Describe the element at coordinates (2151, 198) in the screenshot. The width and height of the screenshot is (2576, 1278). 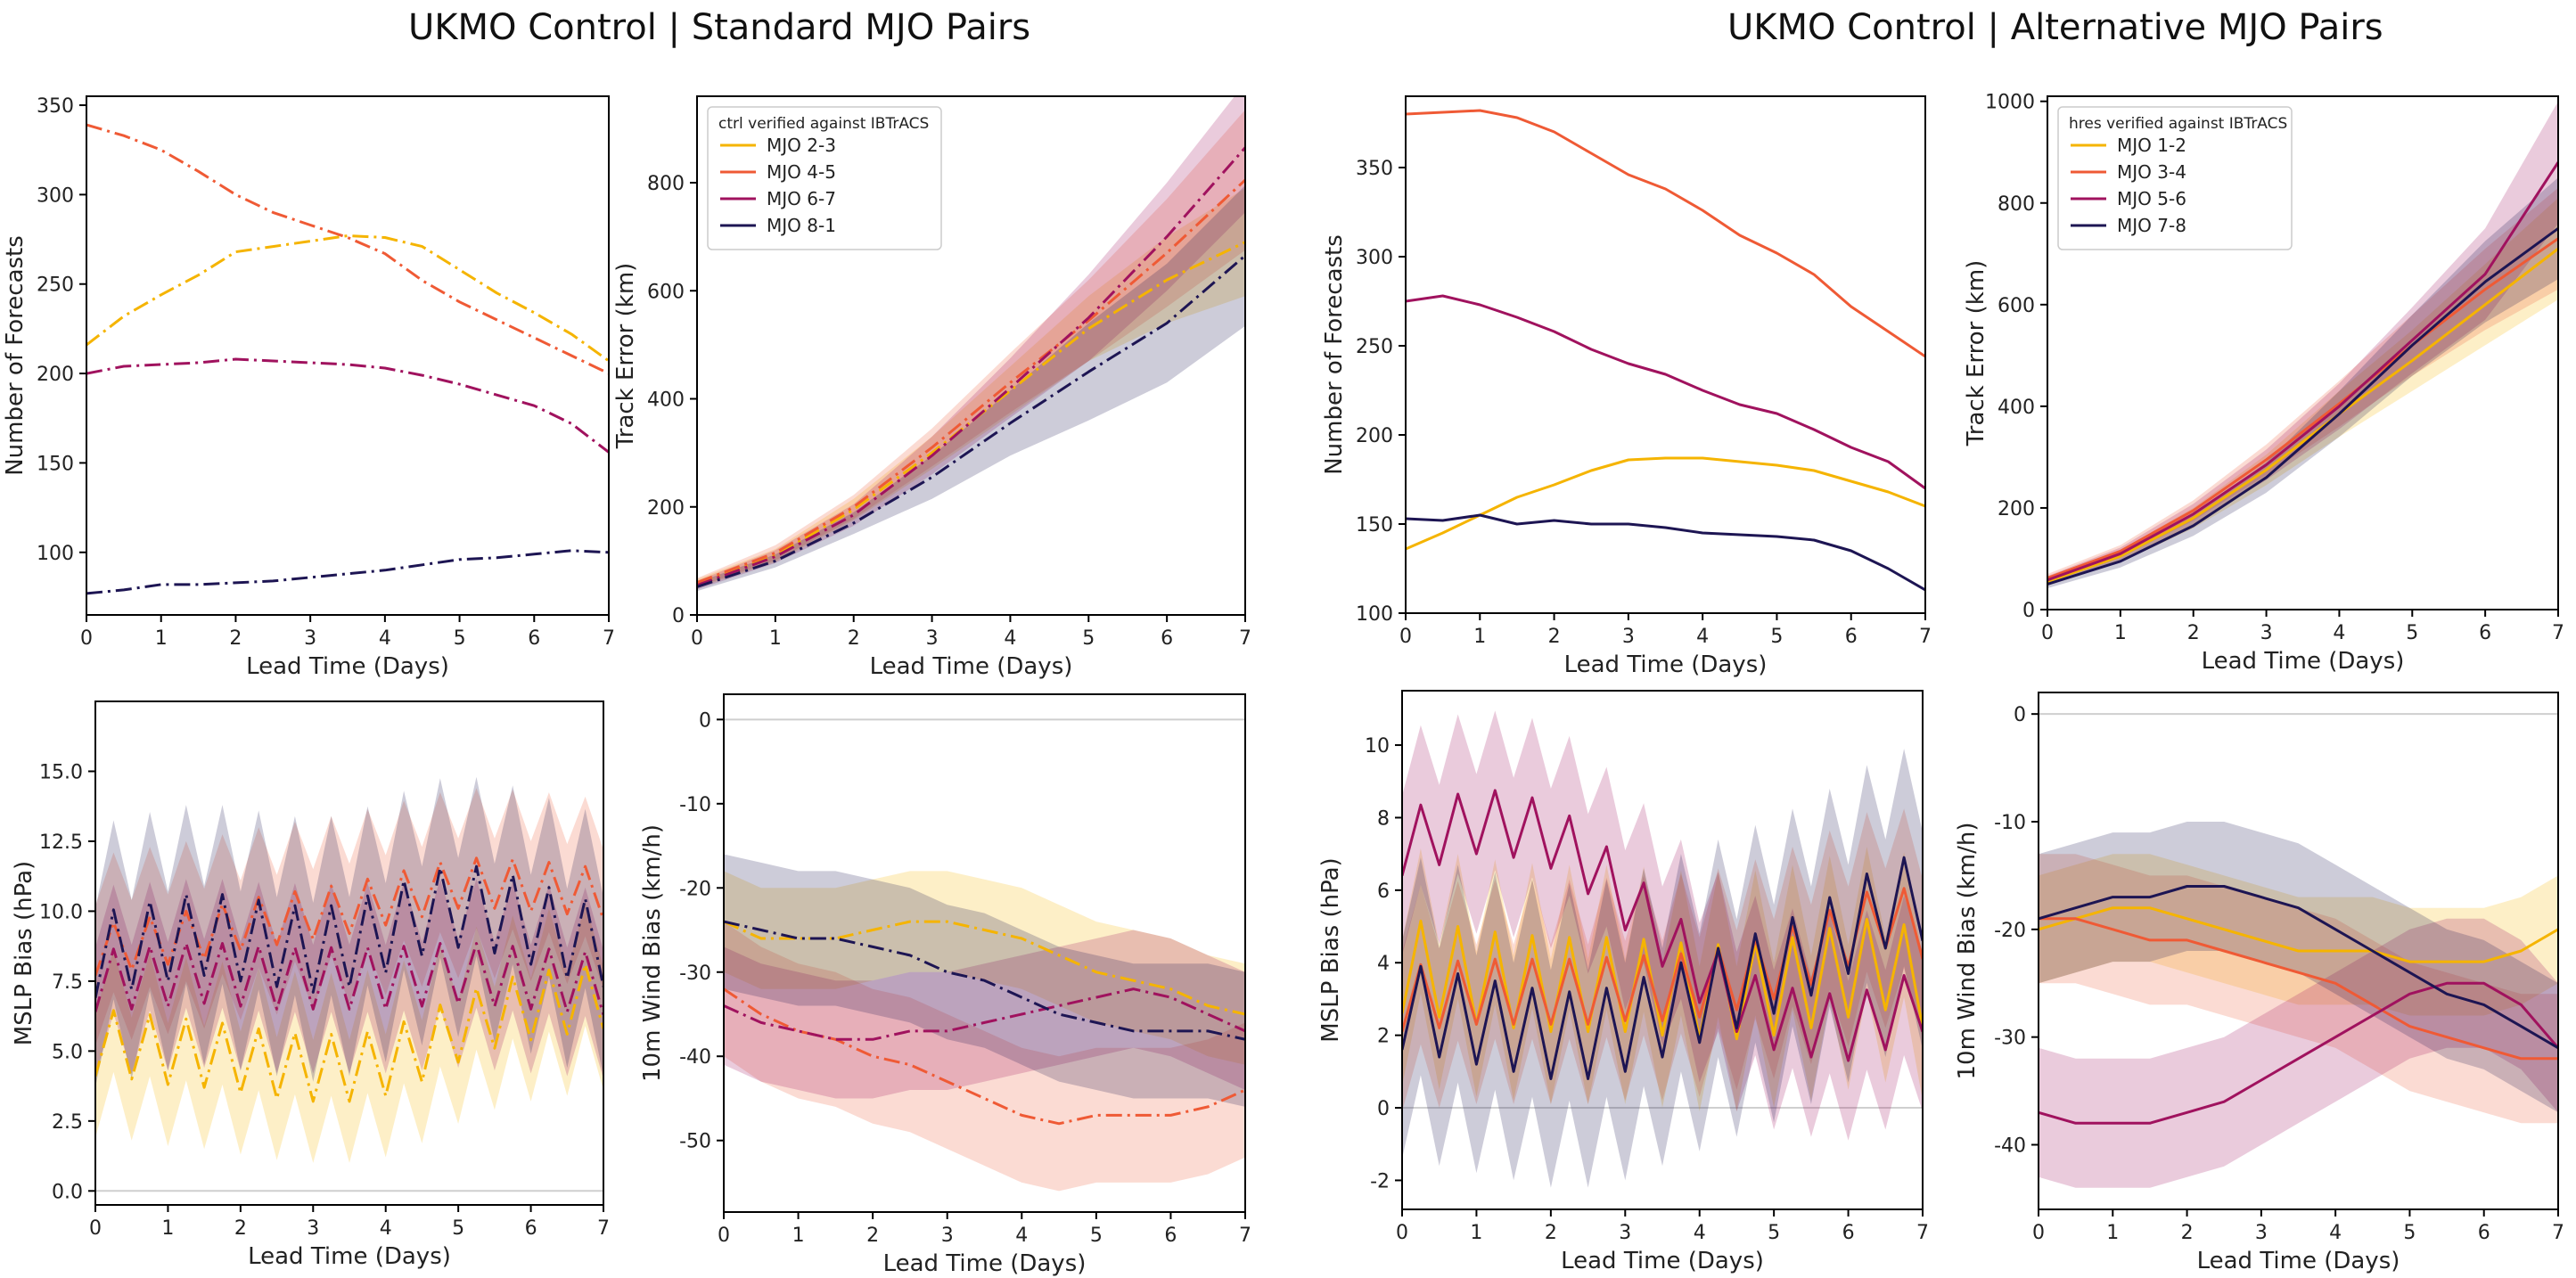
I see `legend-label: MJO 5-6` at that location.